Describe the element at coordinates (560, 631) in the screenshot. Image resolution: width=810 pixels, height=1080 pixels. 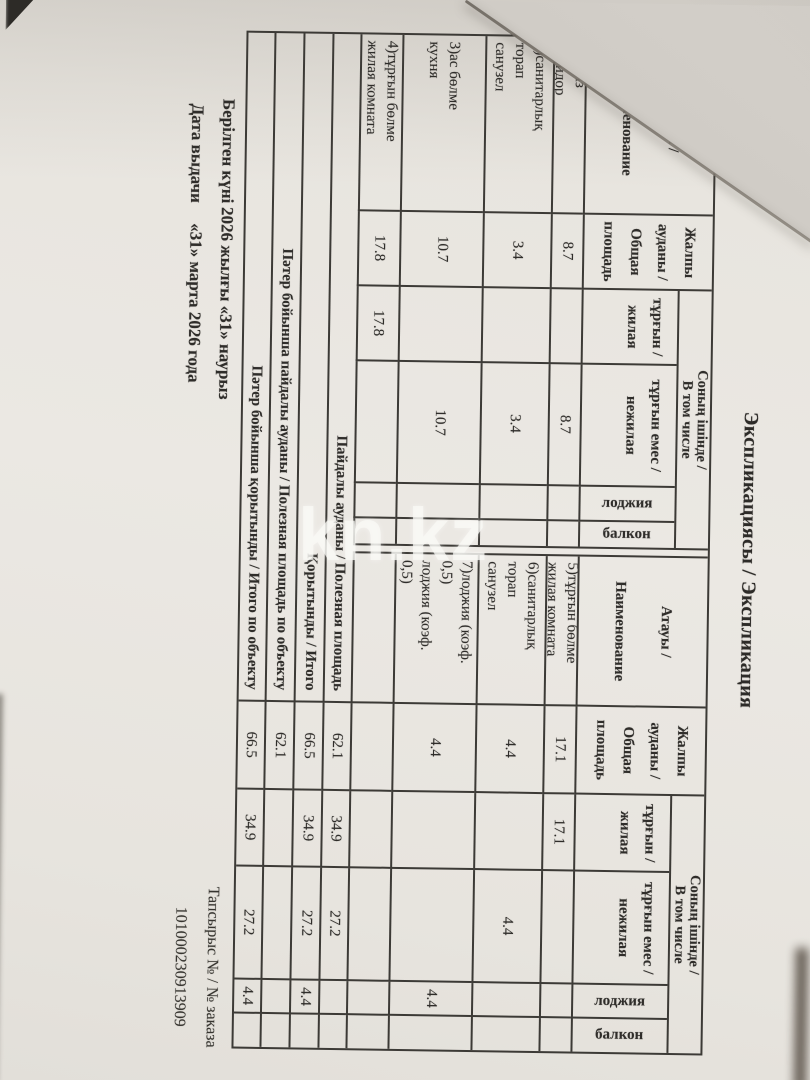
I see `room-name-cell: 5)тұрғын бөлме жилая комната` at that location.